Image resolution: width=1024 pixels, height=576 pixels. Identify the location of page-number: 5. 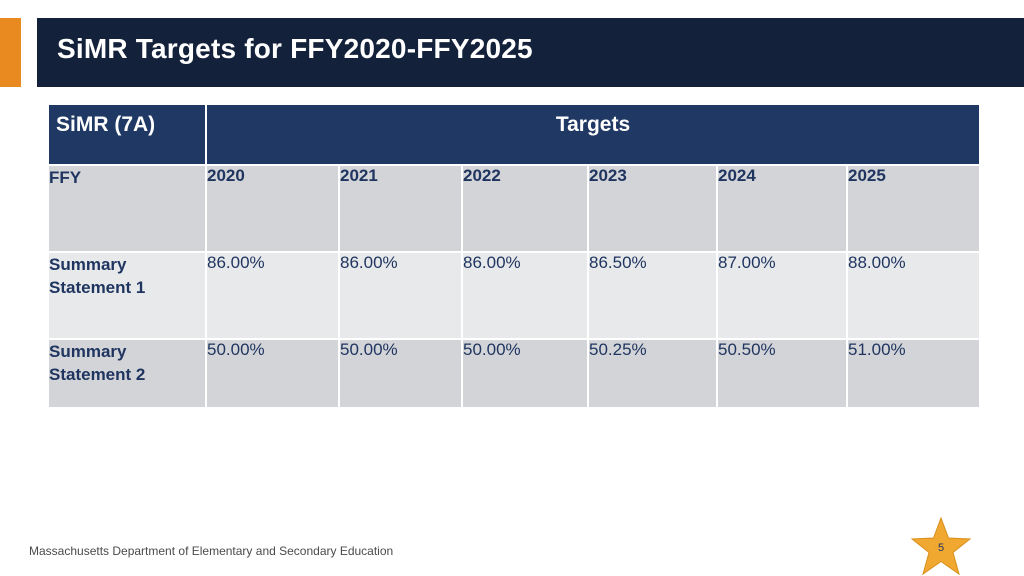
(941, 548).